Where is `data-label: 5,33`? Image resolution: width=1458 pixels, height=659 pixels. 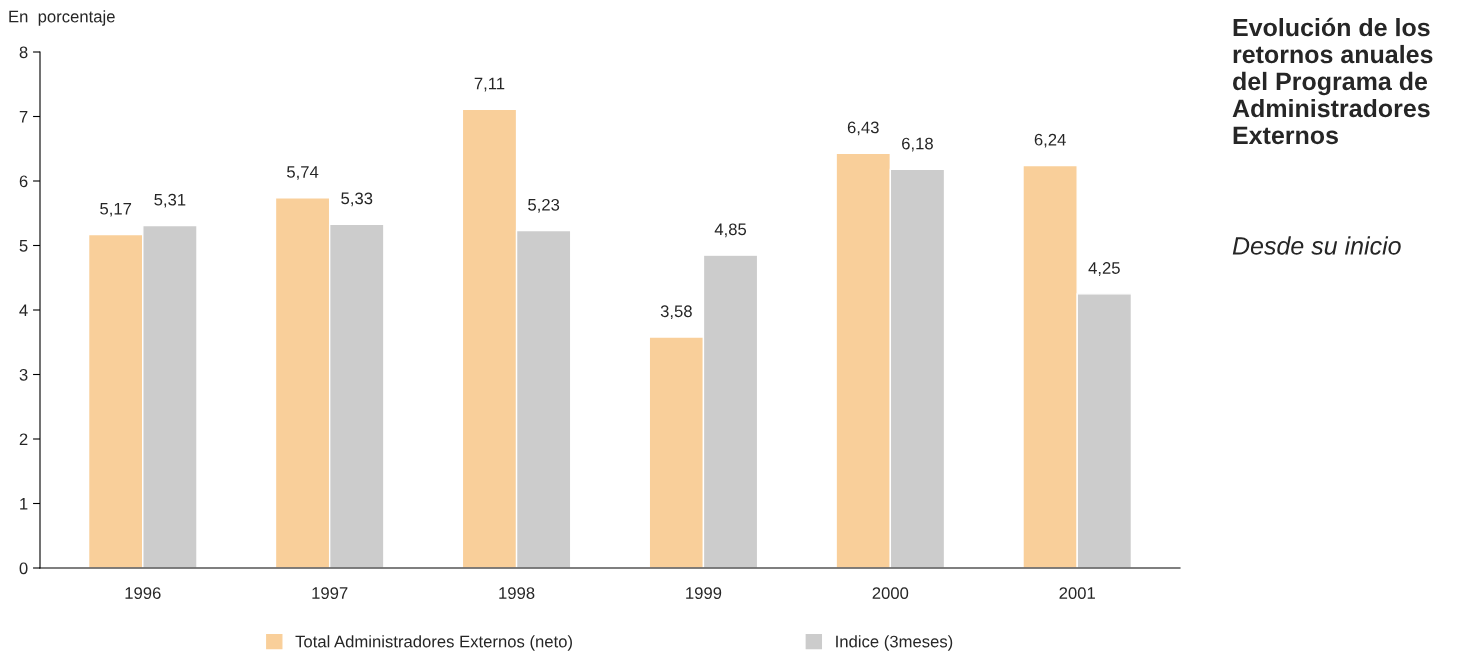 data-label: 5,33 is located at coordinates (357, 199).